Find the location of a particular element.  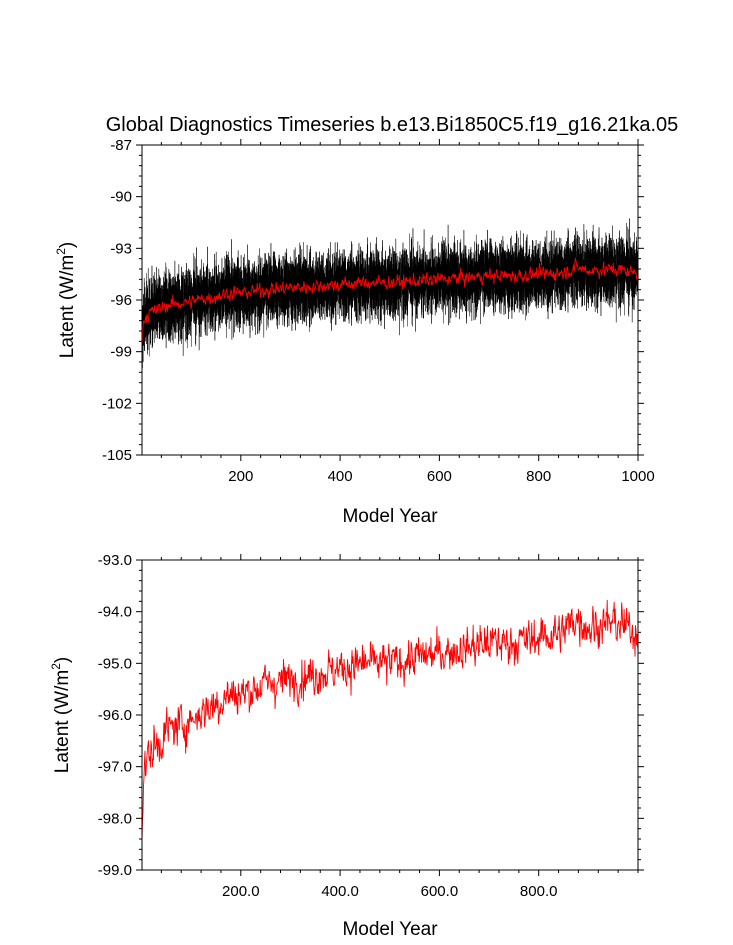

bottom-xtick-label: 200.0 is located at coordinates (241, 891).